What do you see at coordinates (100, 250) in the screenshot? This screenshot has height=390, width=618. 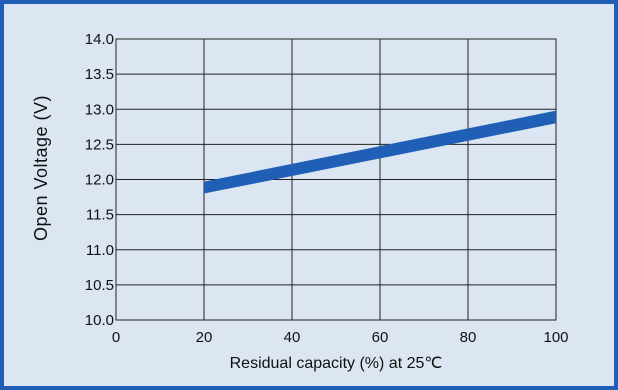 I see `y-tick-label: 11.0` at bounding box center [100, 250].